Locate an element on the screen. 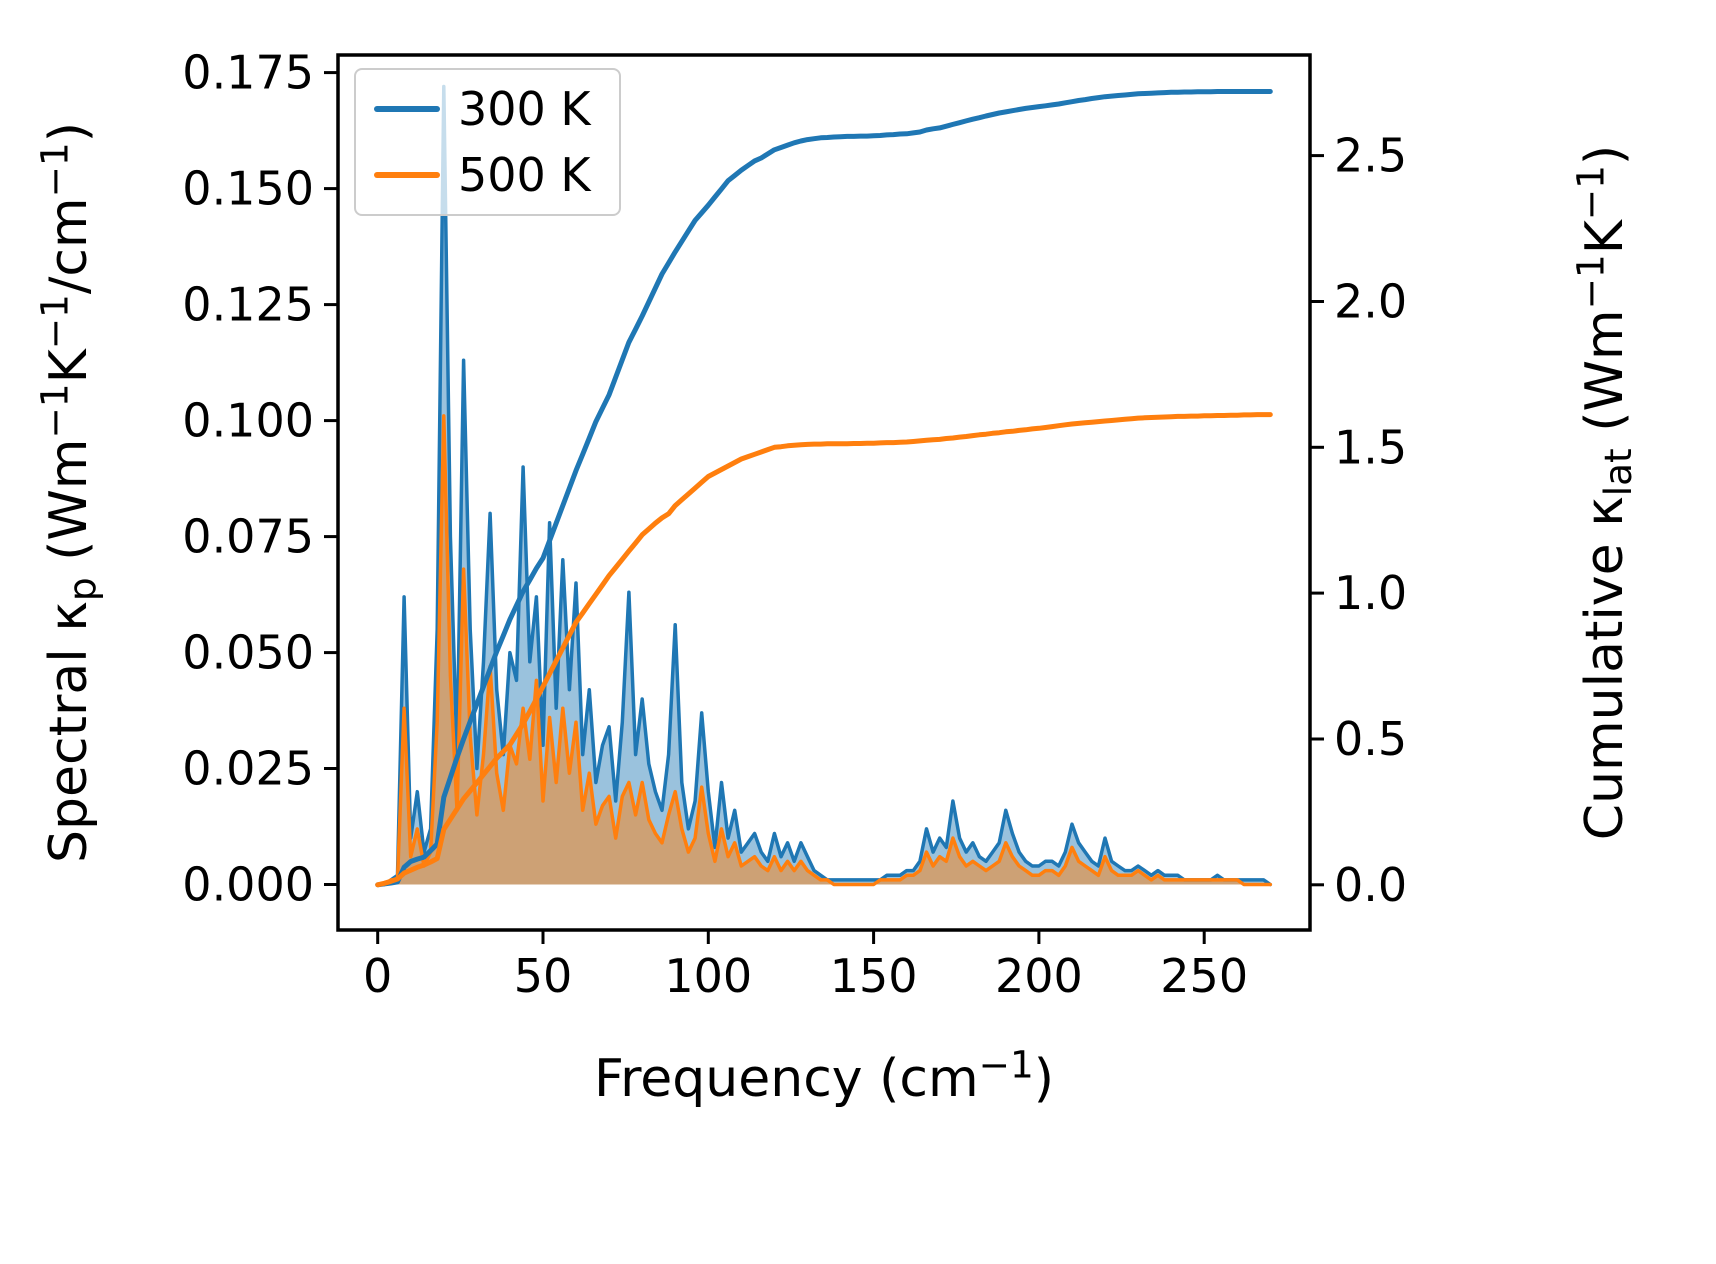 The width and height of the screenshot is (1716, 1264). legend-line-swatch-300k is located at coordinates (407, 109).